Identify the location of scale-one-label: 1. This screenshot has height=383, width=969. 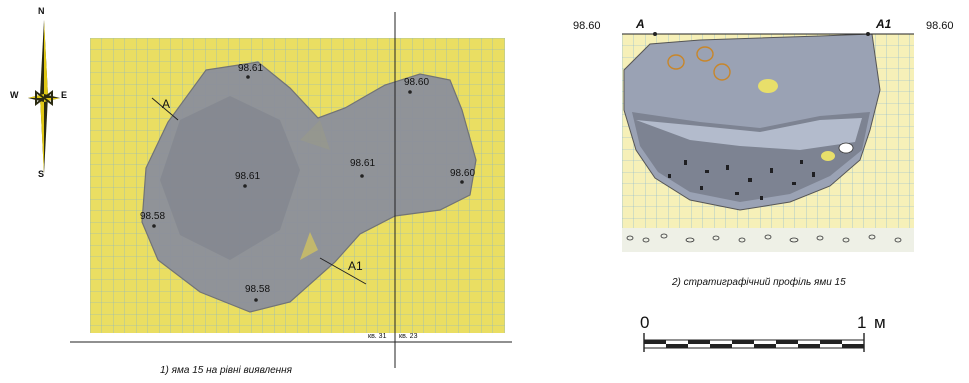
(862, 322).